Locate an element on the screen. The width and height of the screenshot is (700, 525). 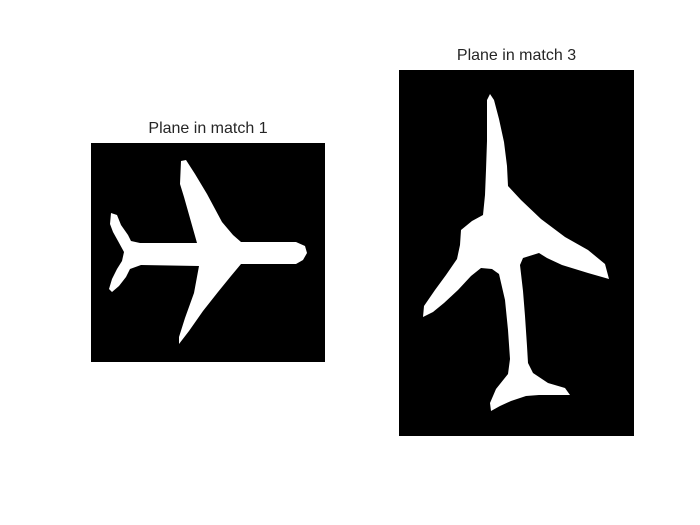
panel-title-match-3: Plane in match 3 is located at coordinates (516, 55).